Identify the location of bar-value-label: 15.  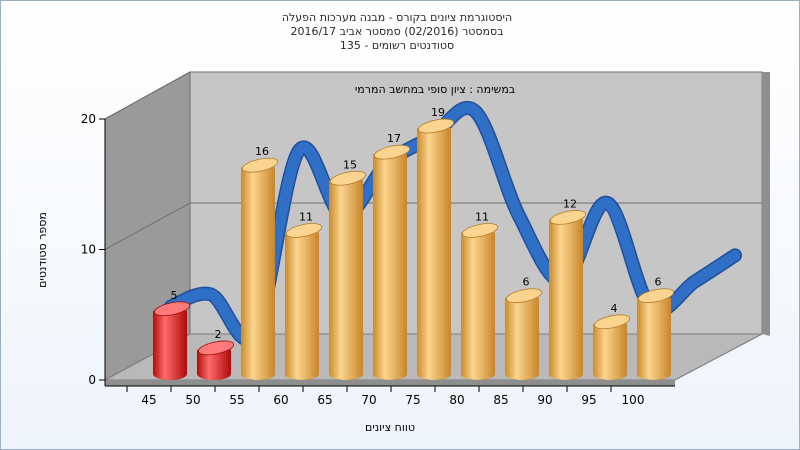
(350, 164).